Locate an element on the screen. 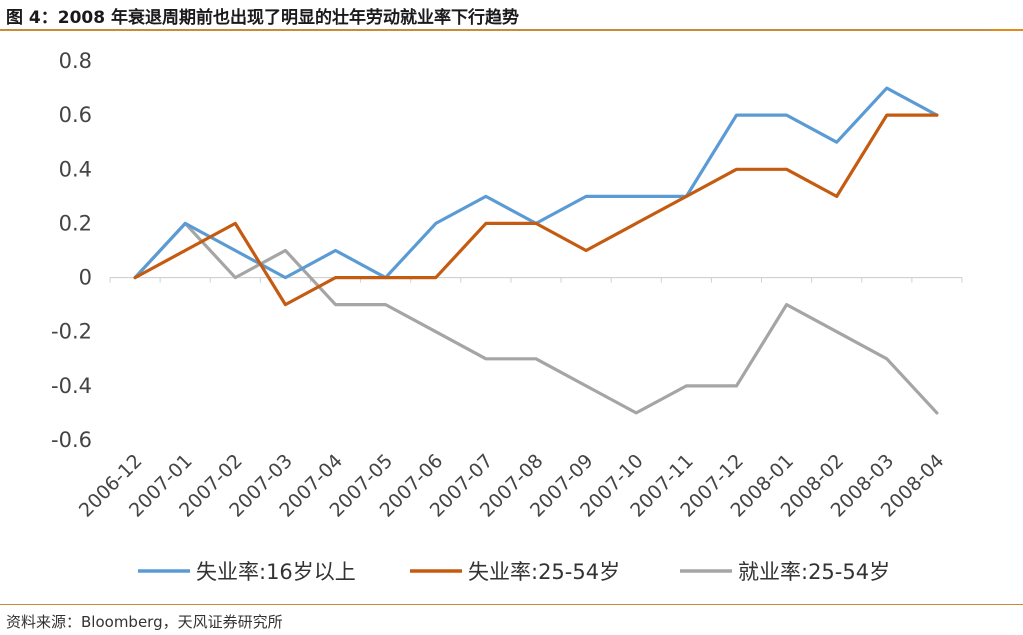 This screenshot has width=1023, height=635. legend: 失业率:16岁以上 失业率:25-54岁 就业率:25-54岁 is located at coordinates (514, 572).